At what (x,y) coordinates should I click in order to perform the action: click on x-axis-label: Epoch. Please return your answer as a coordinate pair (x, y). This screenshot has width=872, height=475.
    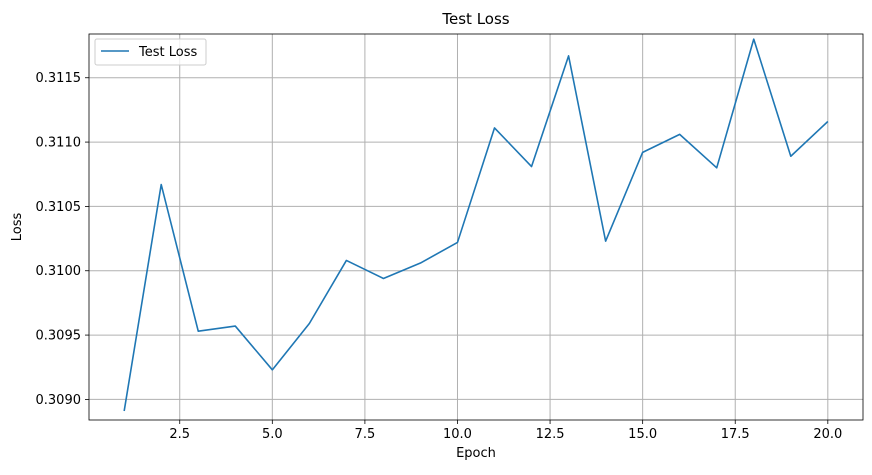
    Looking at the image, I should click on (476, 453).